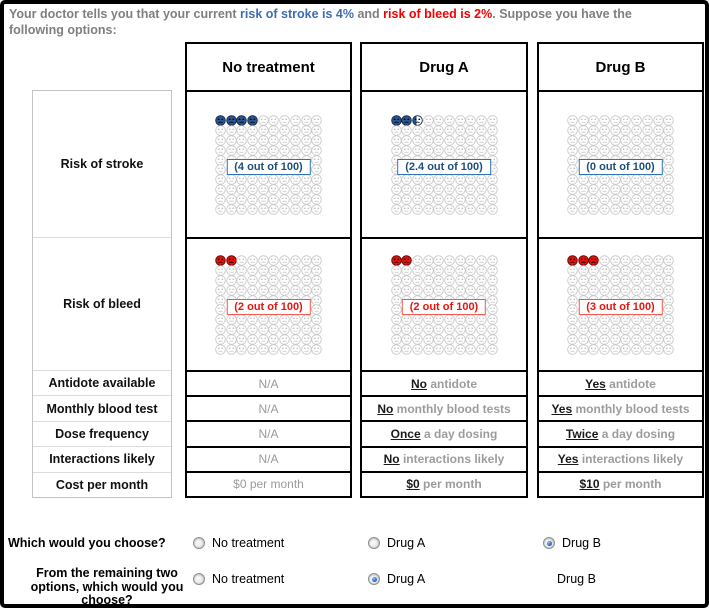 The image size is (709, 608). Describe the element at coordinates (444, 382) in the screenshot. I see `antidote-value: No antidote` at that location.